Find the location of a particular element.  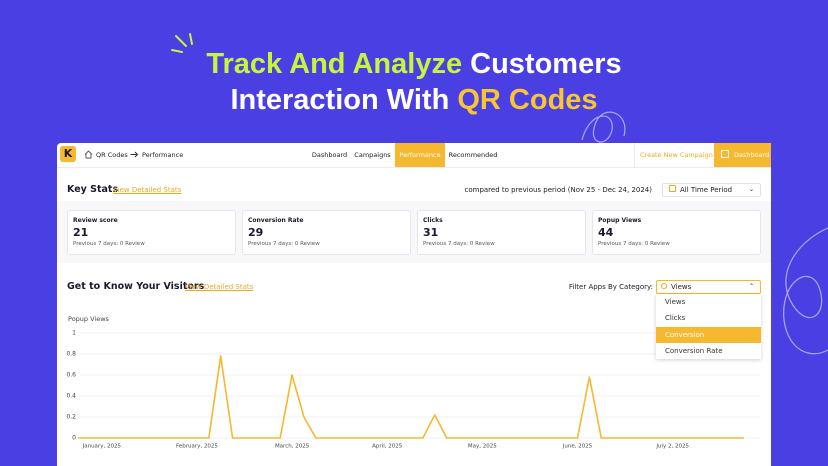

dropdown-option: Views is located at coordinates (675, 302).